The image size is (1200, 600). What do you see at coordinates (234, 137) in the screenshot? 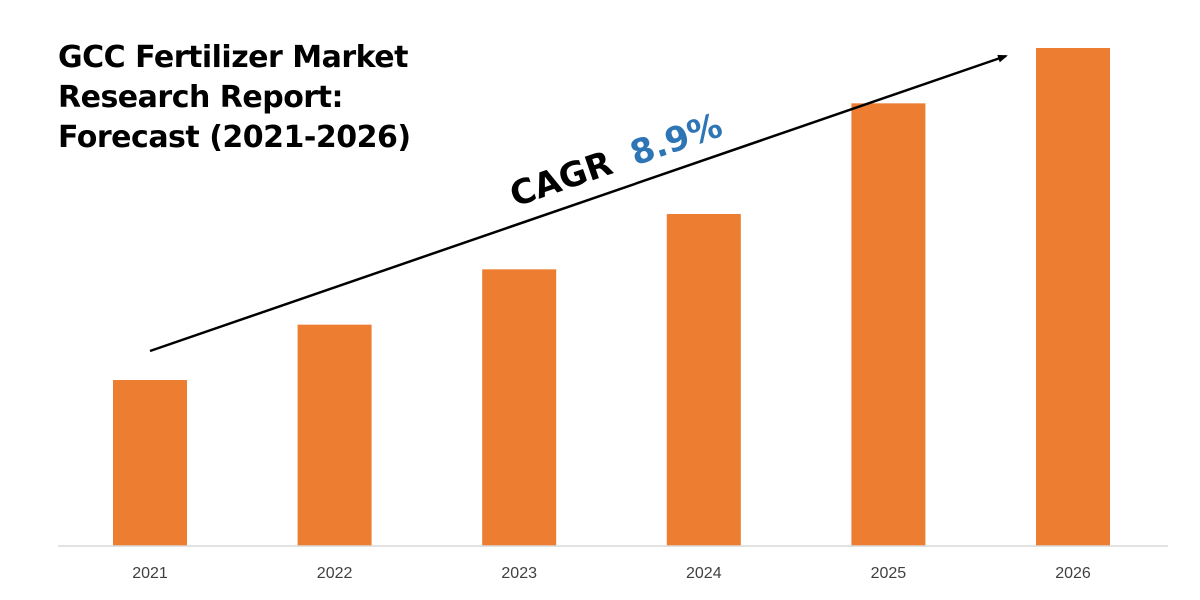
I see `title-line-3: Forecast (2021-2026)` at bounding box center [234, 137].